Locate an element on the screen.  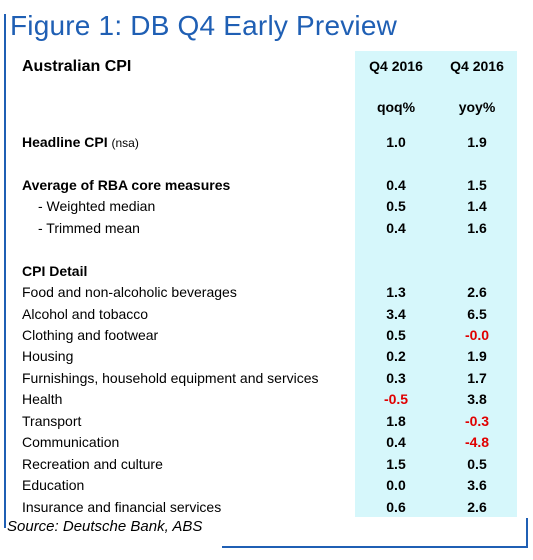
frame-bottom-rule is located at coordinates (375, 547).